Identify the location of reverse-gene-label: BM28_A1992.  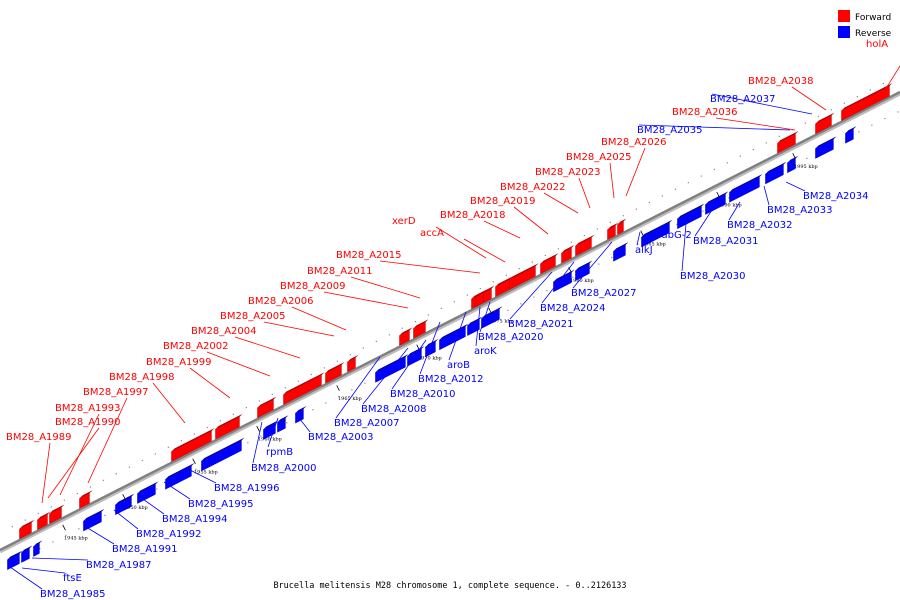
(169, 534).